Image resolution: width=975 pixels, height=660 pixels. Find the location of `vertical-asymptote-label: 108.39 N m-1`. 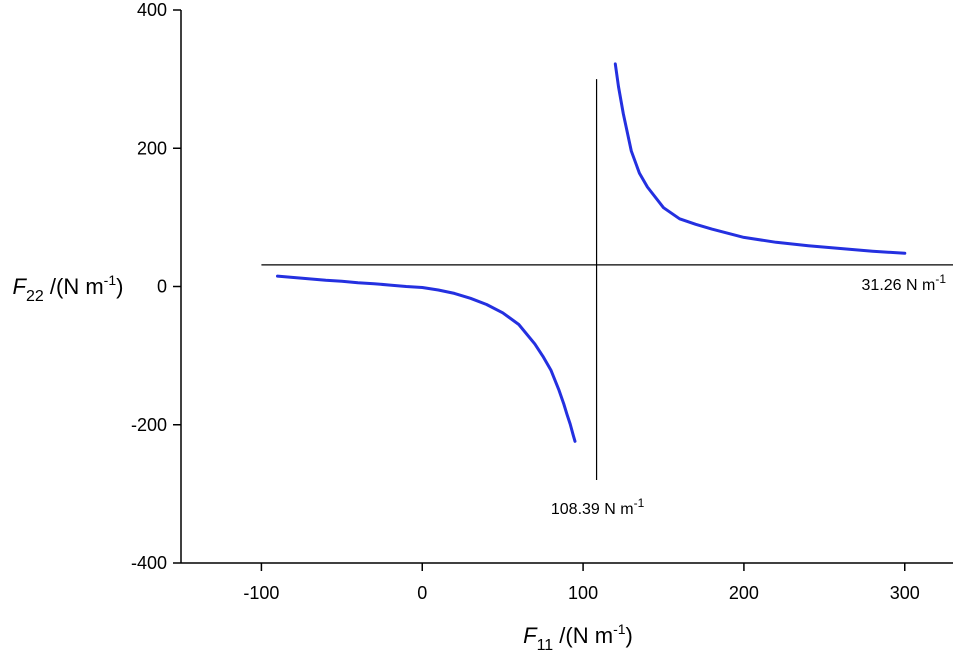

vertical-asymptote-label: 108.39 N m-1 is located at coordinates (598, 507).